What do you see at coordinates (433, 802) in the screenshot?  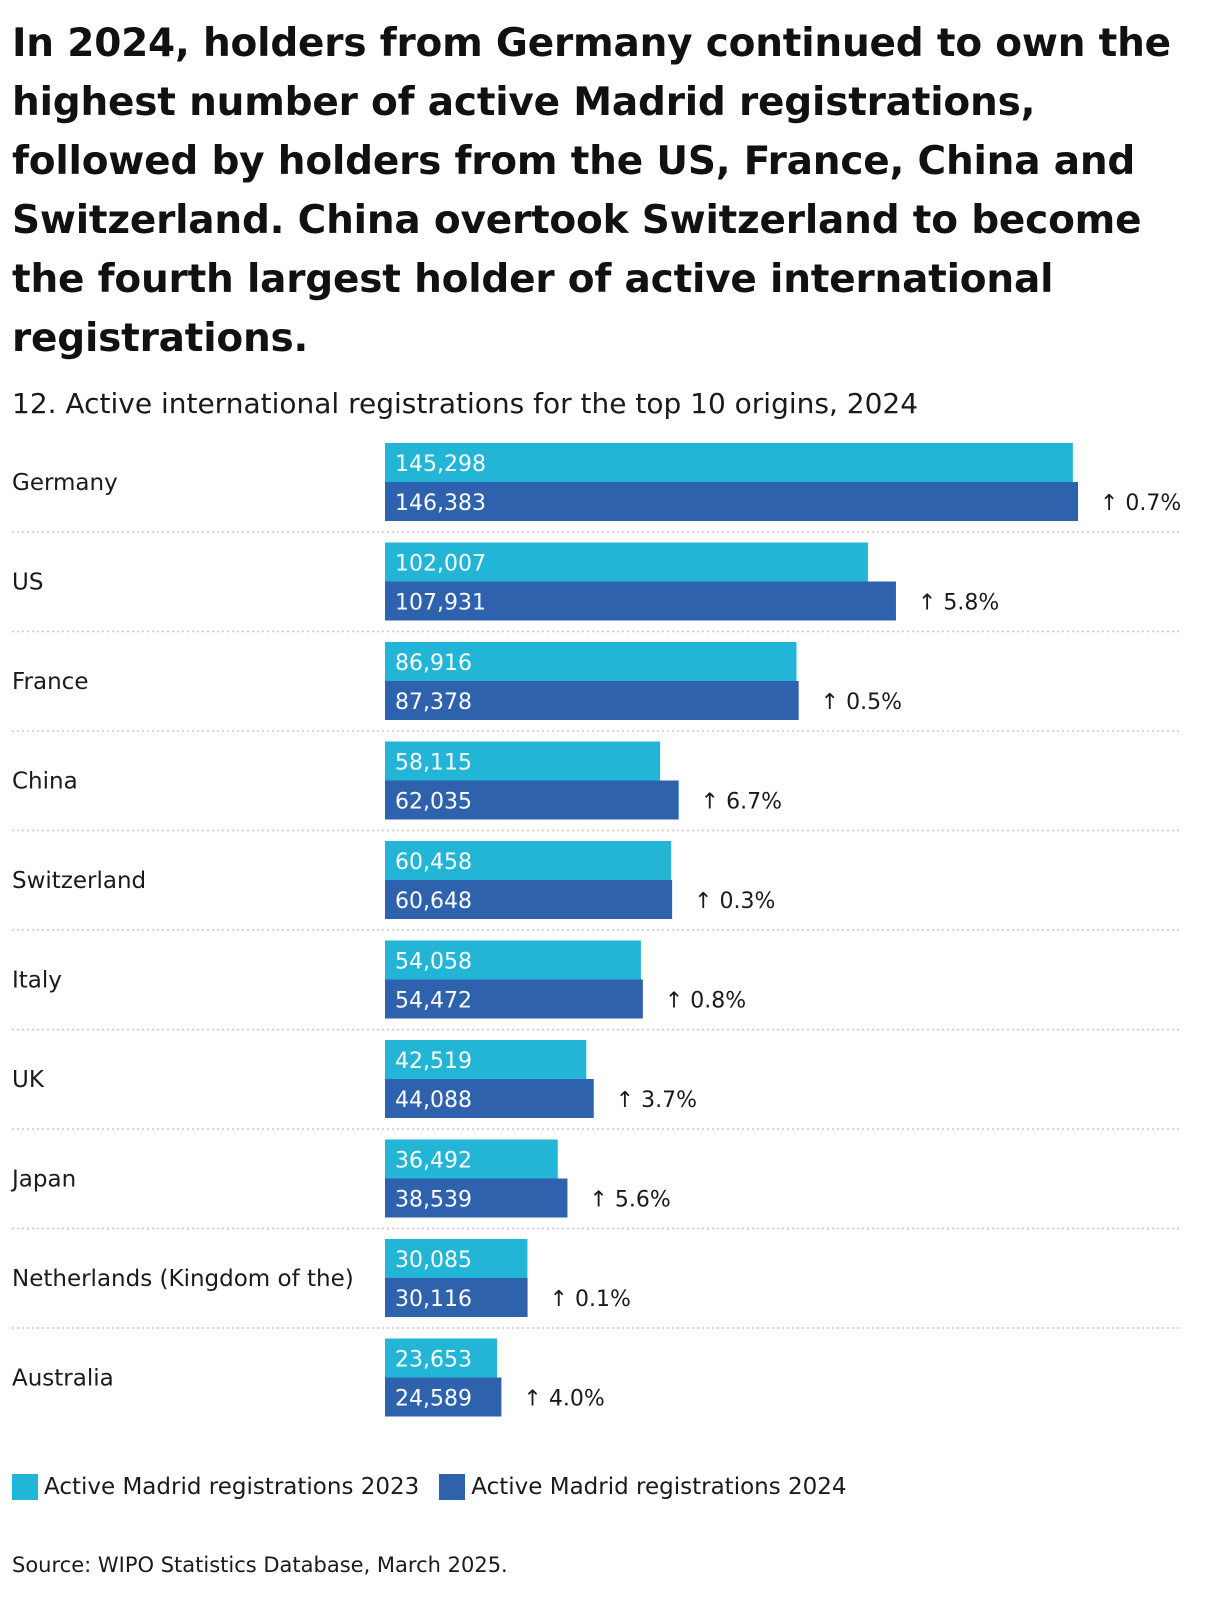 I see `bar-value-china-2024: 62,035` at bounding box center [433, 802].